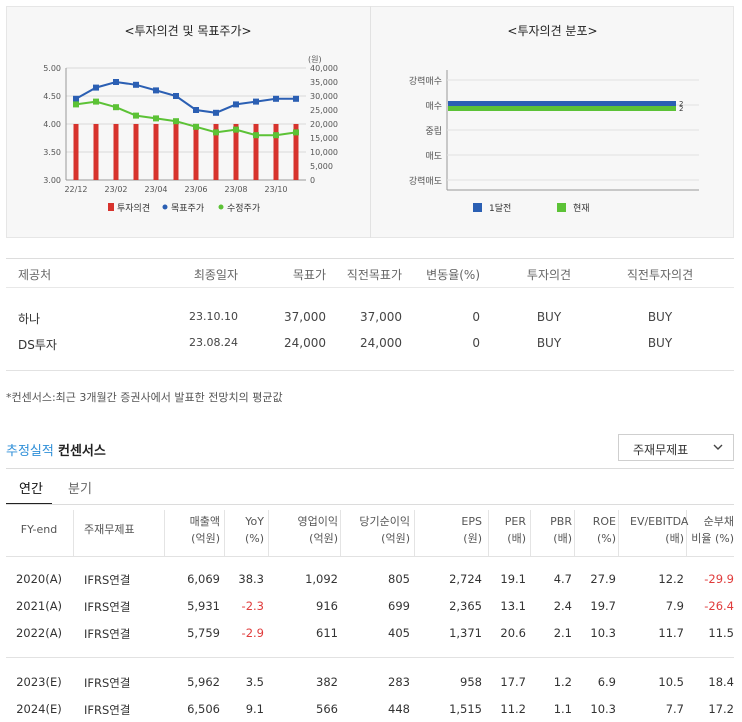 Image resolution: width=742 pixels, height=722 pixels. I want to click on y-right-tick-label: 35,000, so click(324, 82).